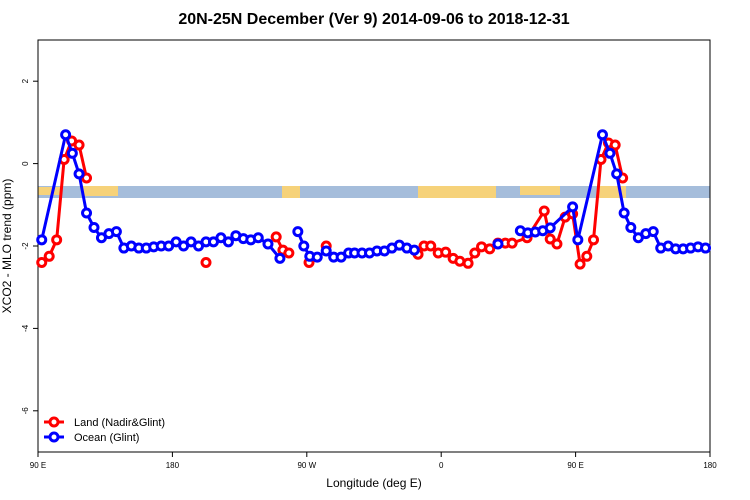 This screenshot has width=750, height=500. Describe the element at coordinates (441, 465) in the screenshot. I see `x-tick-label: 0` at that location.